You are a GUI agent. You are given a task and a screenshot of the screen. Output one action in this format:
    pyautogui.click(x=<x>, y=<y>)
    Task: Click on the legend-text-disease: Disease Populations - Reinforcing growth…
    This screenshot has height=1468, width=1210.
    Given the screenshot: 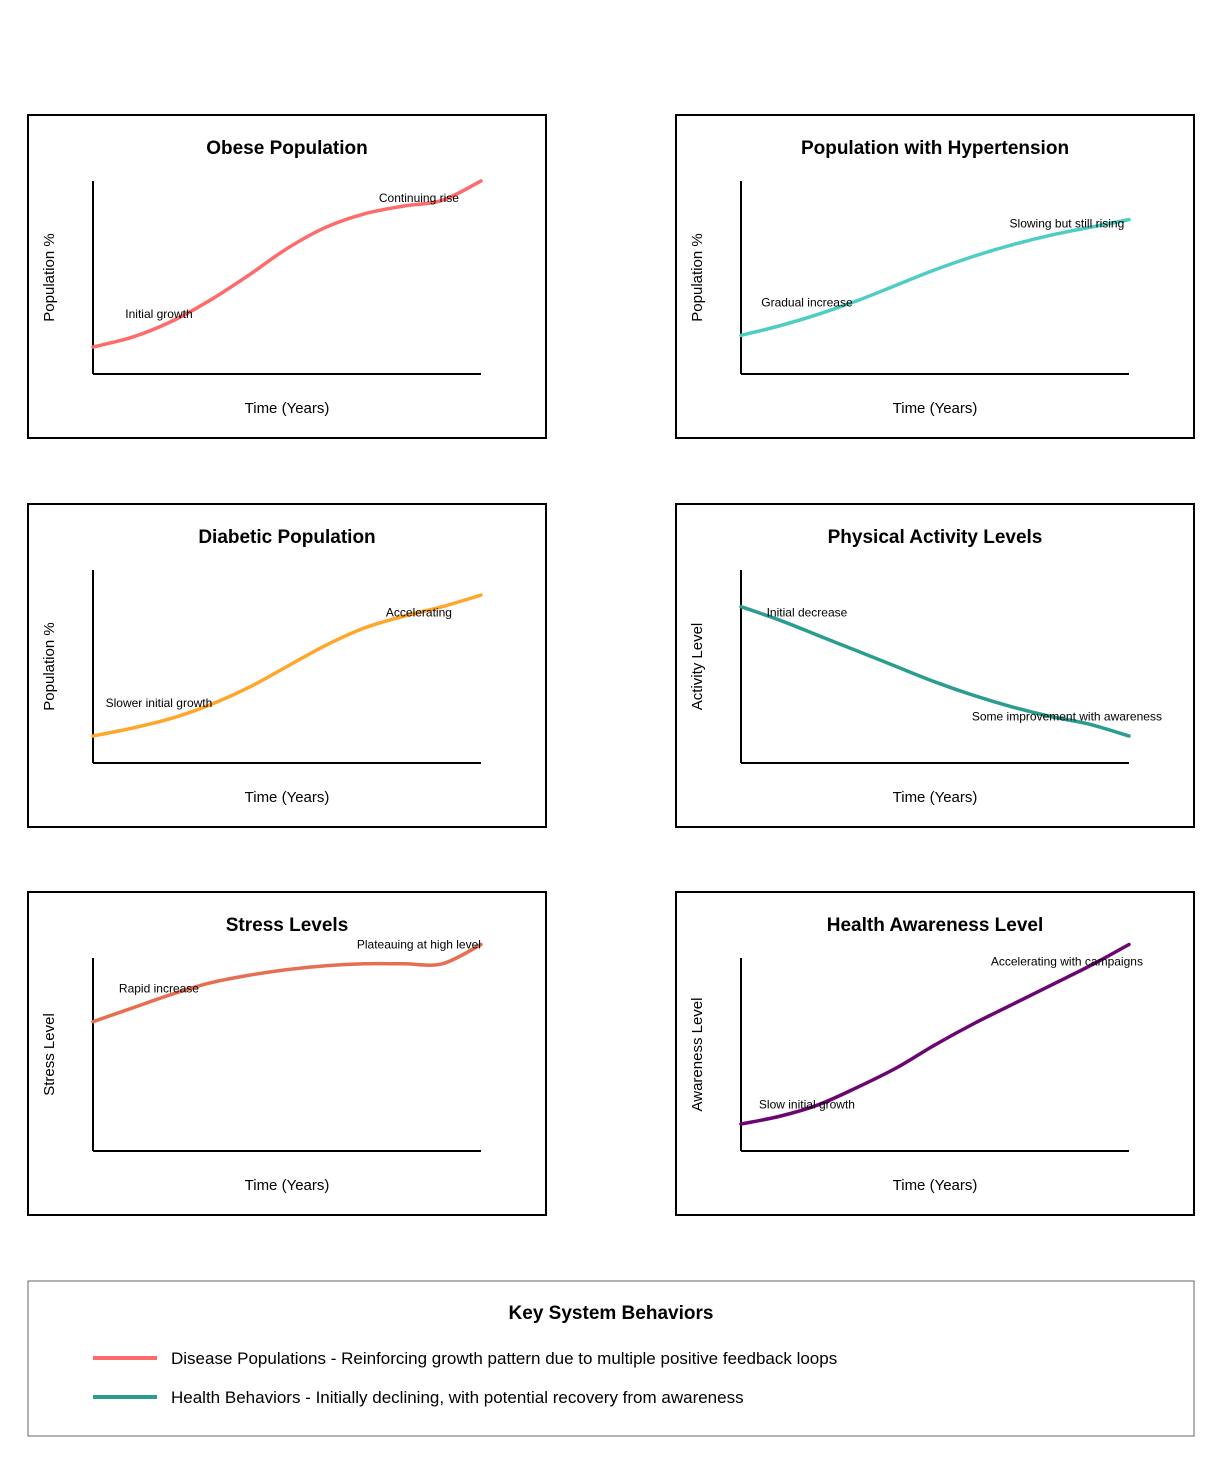 What is the action you would take?
    pyautogui.click(x=504, y=1358)
    